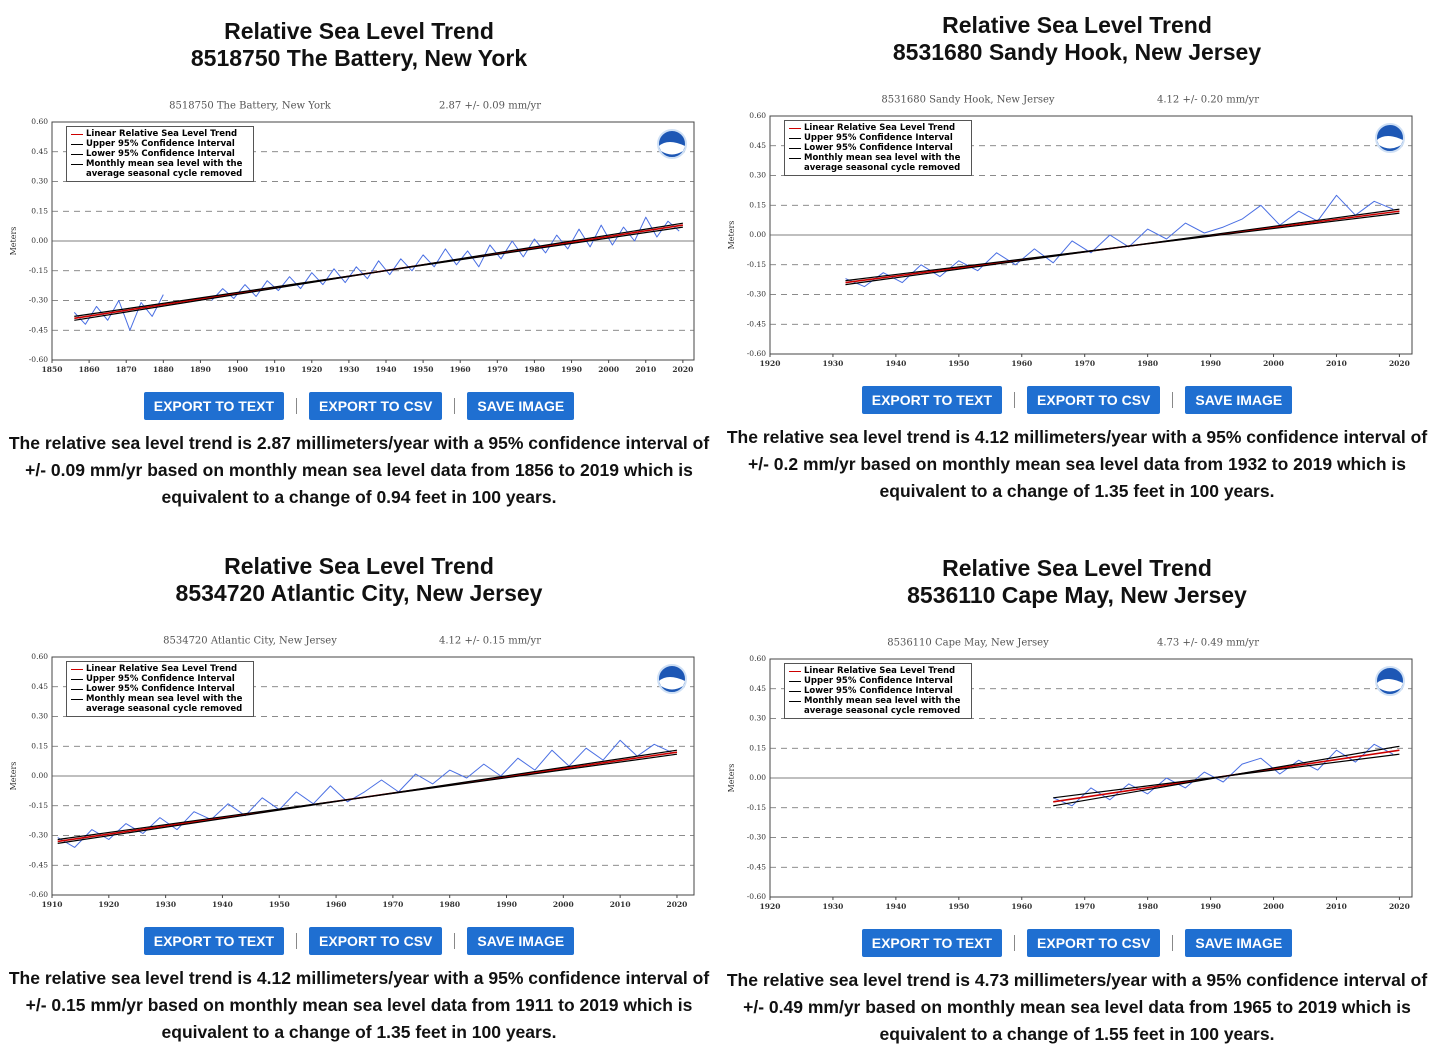  What do you see at coordinates (348, 369) in the screenshot?
I see `x-tick-label: 1930` at bounding box center [348, 369].